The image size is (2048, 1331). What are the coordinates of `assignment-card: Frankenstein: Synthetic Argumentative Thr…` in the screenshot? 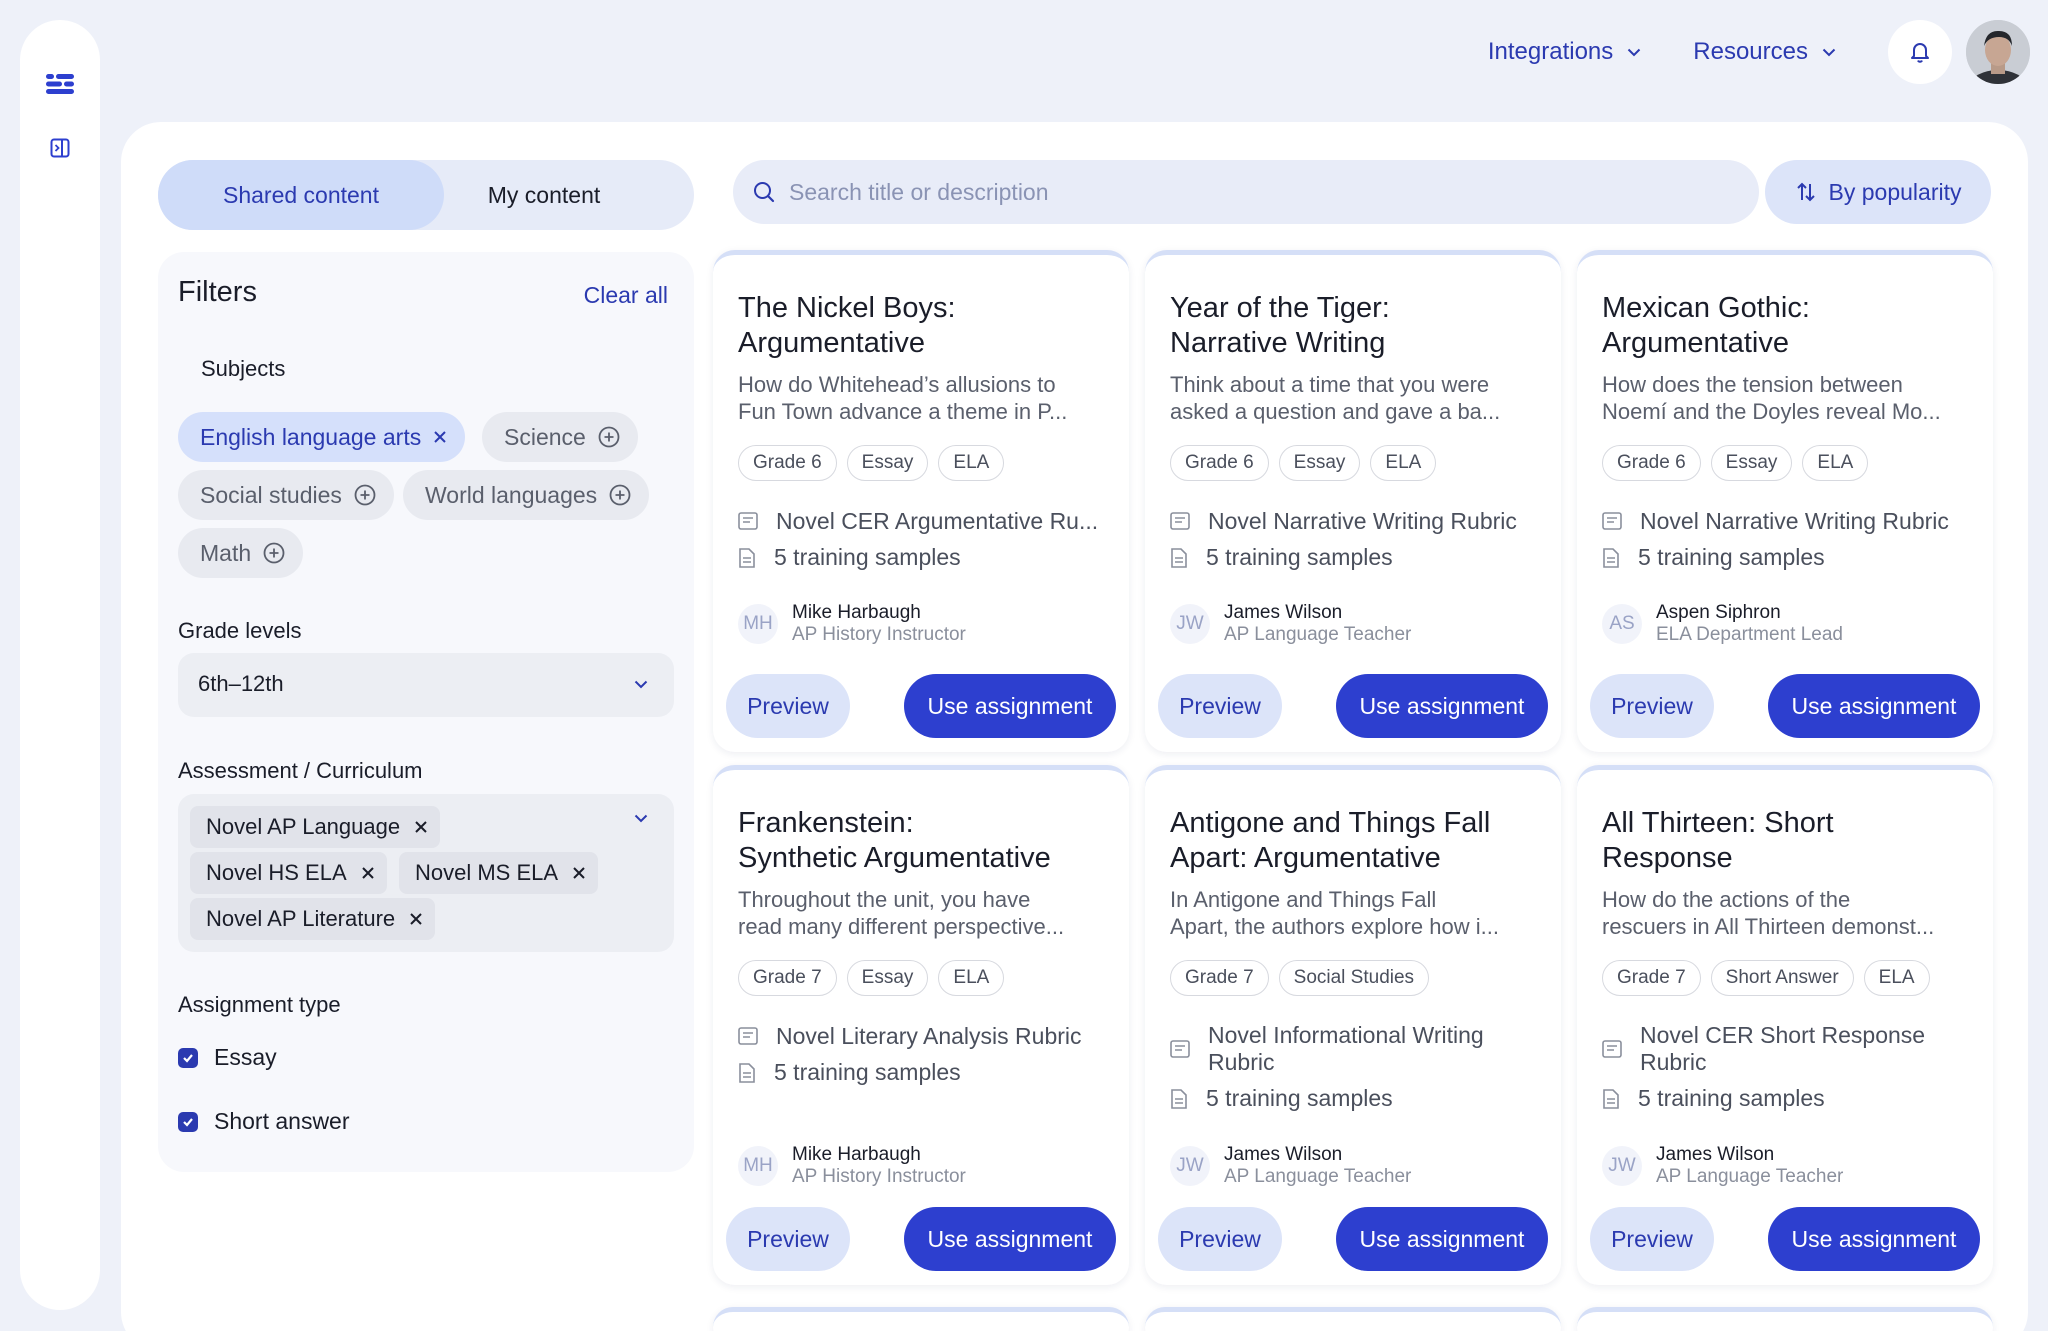 It's located at (921, 1025).